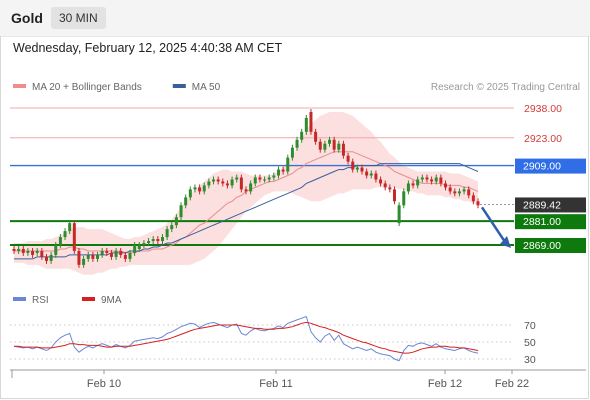 Image resolution: width=590 pixels, height=400 pixels. I want to click on level-label-1: 2923.00, so click(543, 139).